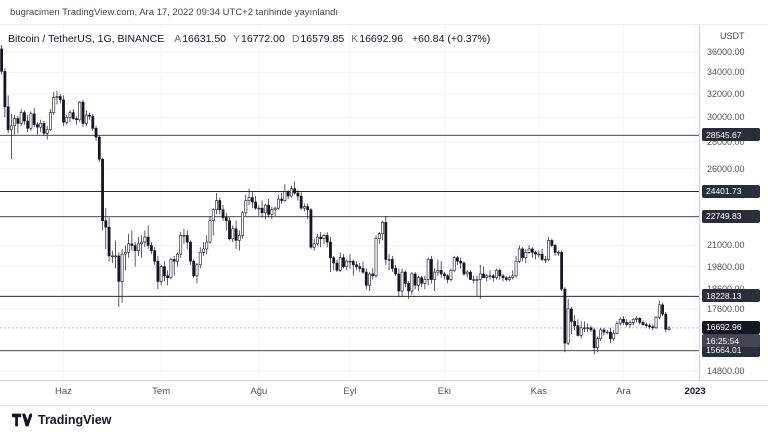 This screenshot has height=432, width=768. Describe the element at coordinates (75, 419) in the screenshot. I see `tradingview-brand: TradingView` at that location.